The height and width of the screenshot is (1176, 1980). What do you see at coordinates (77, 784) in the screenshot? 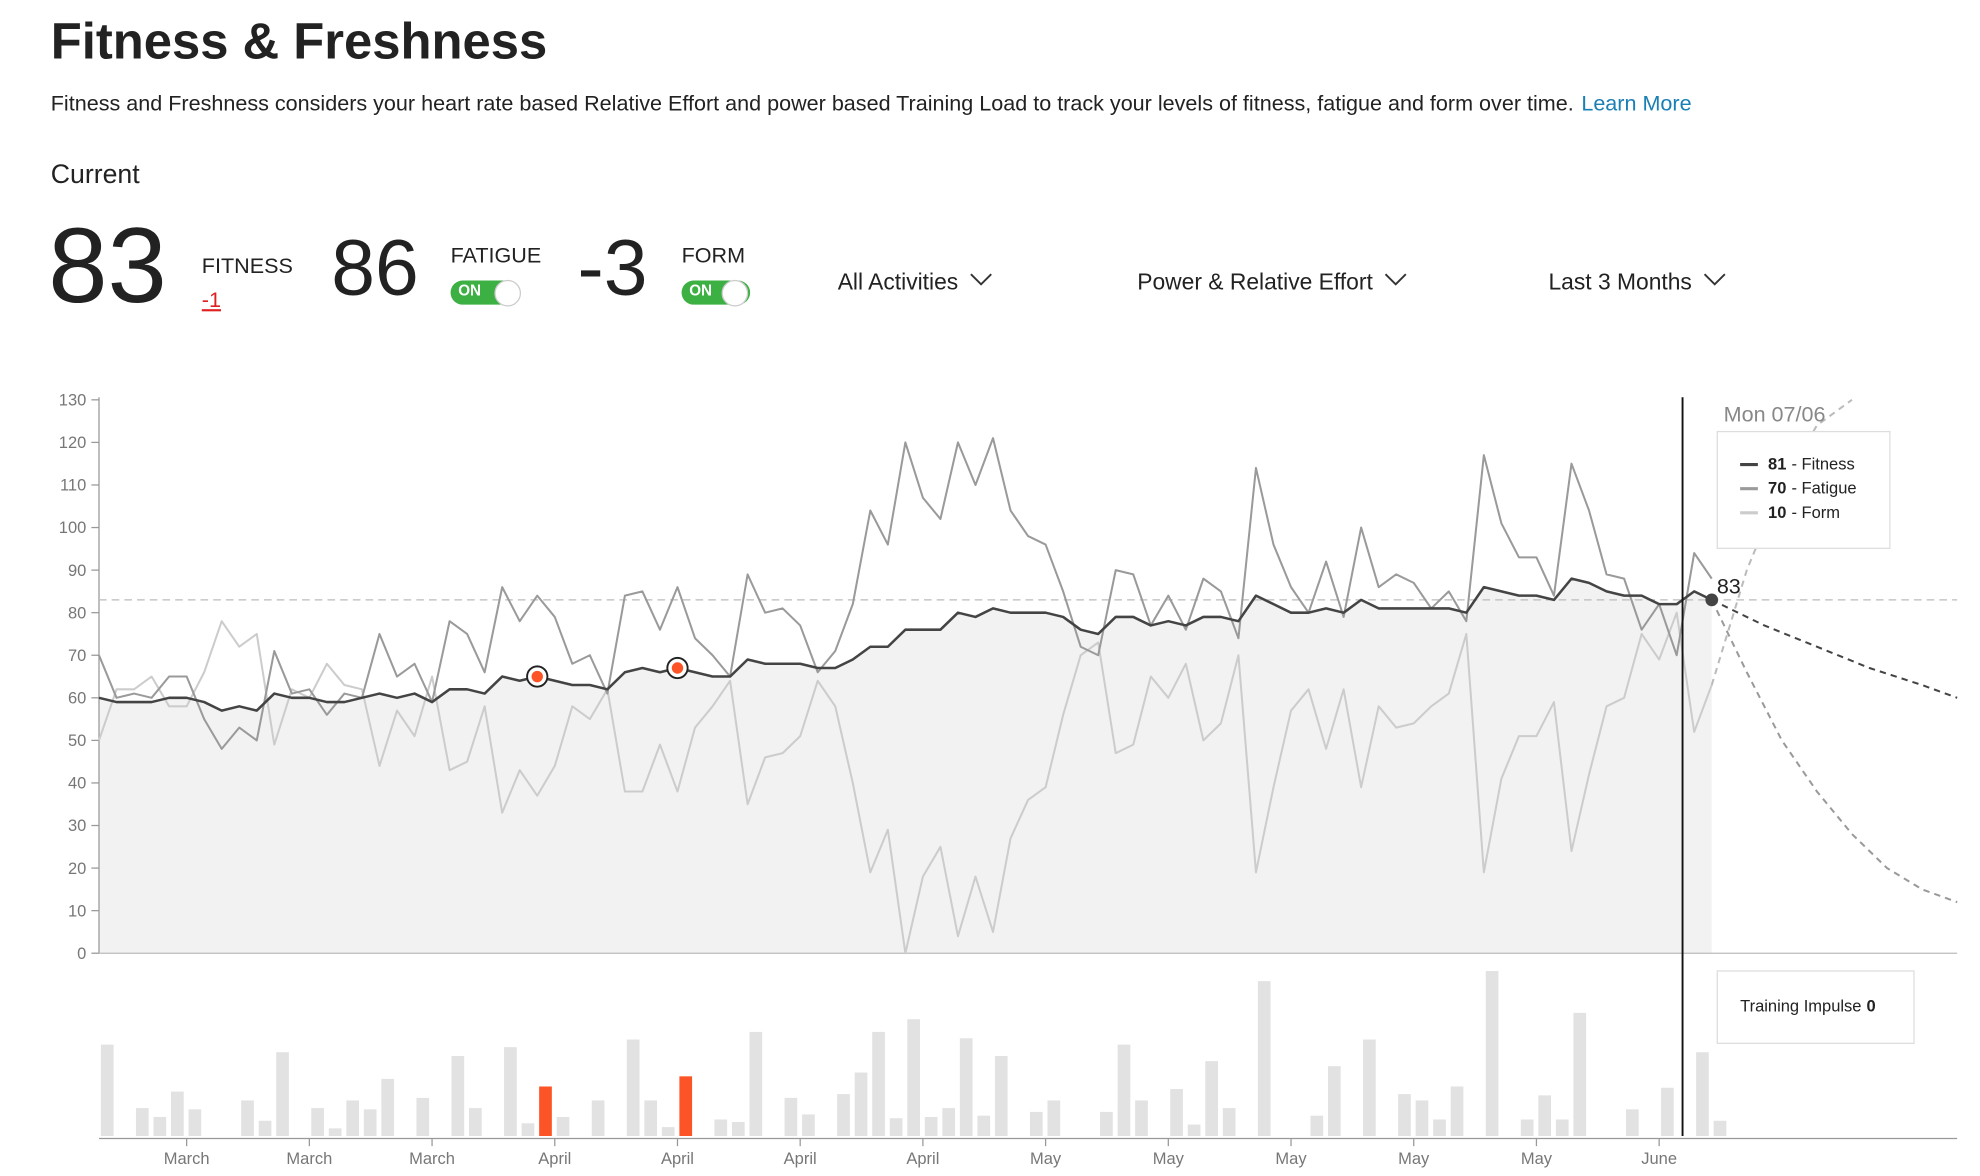
I see `y-tick-label: 40` at bounding box center [77, 784].